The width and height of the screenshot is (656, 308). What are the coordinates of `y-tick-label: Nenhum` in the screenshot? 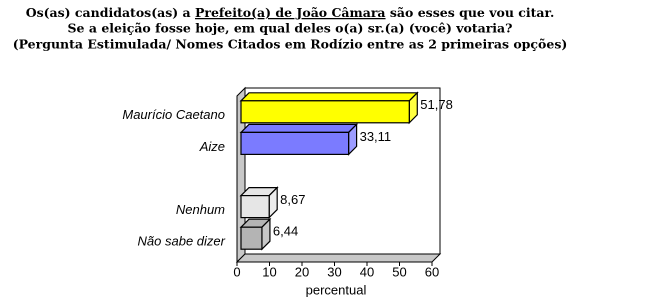 It's located at (200, 209).